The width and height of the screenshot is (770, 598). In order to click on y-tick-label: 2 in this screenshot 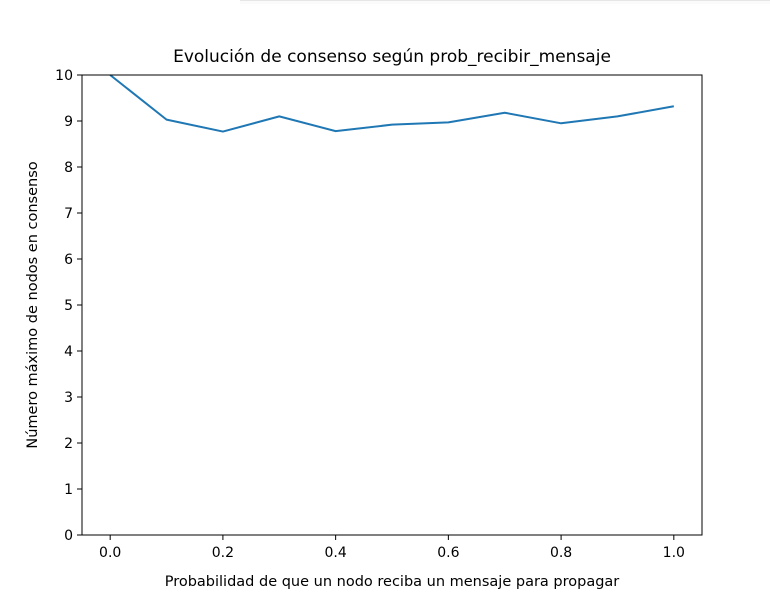, I will do `click(68, 444)`.